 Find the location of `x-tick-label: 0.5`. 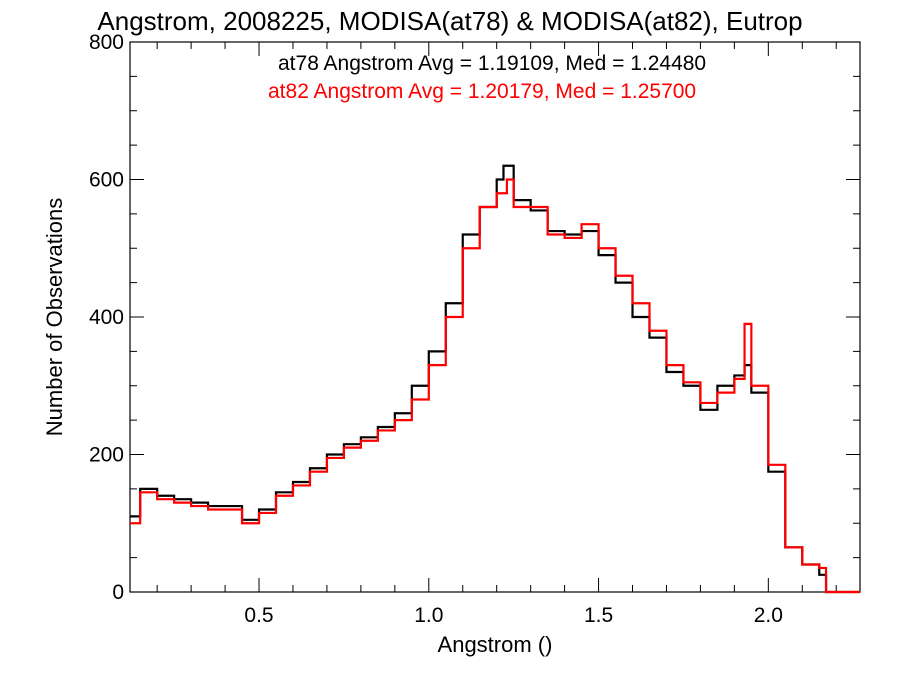

x-tick-label: 0.5 is located at coordinates (258, 615).